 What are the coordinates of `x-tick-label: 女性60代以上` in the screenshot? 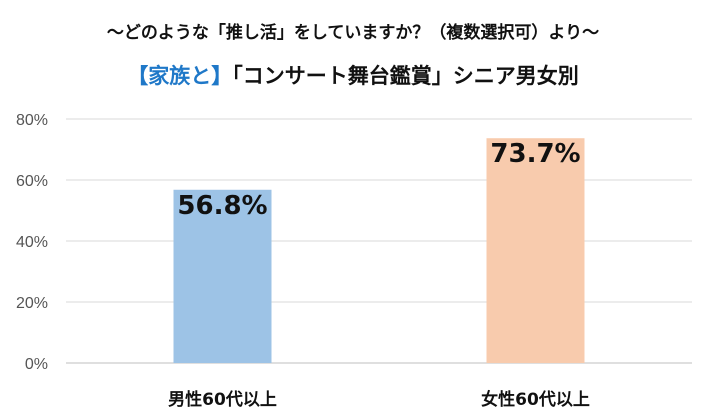 It's located at (535, 399).